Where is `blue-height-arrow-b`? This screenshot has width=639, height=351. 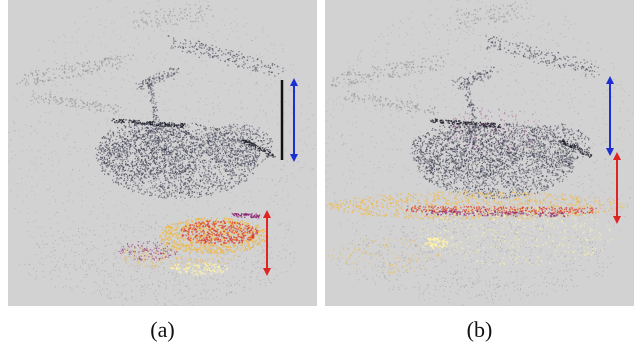
blue-height-arrow-b is located at coordinates (610, 116).